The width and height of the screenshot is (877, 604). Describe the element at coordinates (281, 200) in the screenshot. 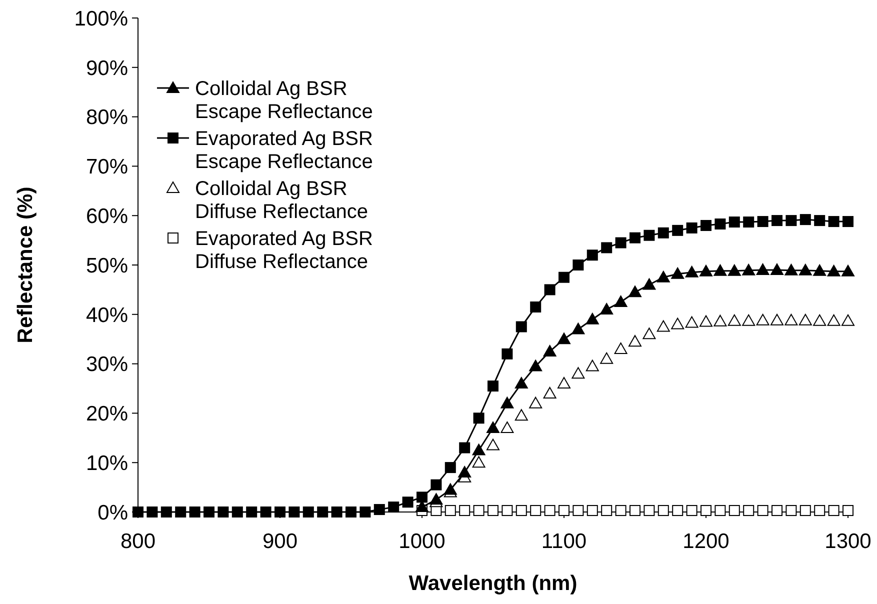

I see `legend-label: Colloidal Ag BSR Diffuse Reflectance` at that location.